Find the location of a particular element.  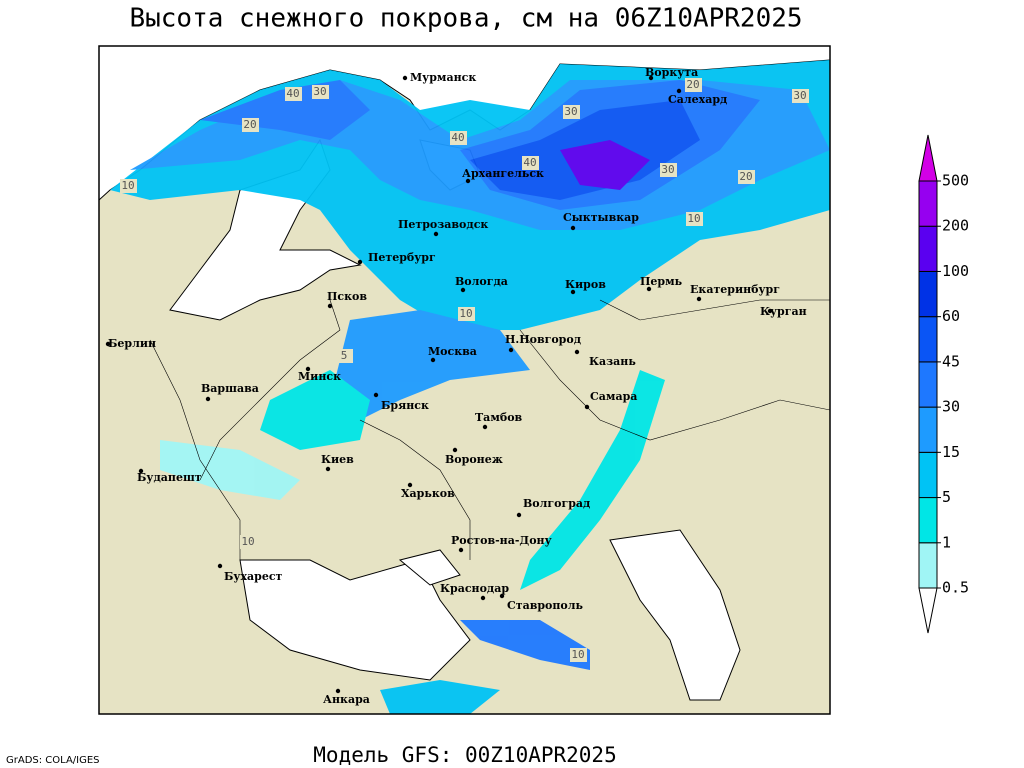

city-label: Тамбов is located at coordinates (499, 417).